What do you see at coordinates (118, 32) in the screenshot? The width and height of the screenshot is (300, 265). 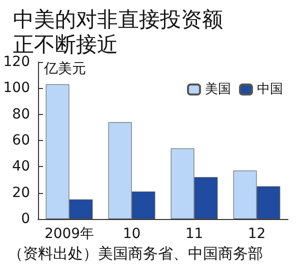 I see `chart-title: 中美的对非直接投资额正不断接近` at bounding box center [118, 32].